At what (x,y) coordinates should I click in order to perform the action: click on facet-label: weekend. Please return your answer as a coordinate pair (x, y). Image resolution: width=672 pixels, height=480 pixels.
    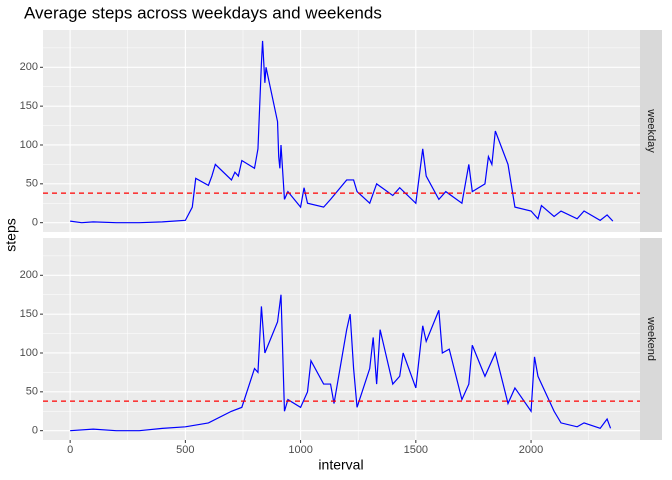
    Looking at the image, I should click on (651, 338).